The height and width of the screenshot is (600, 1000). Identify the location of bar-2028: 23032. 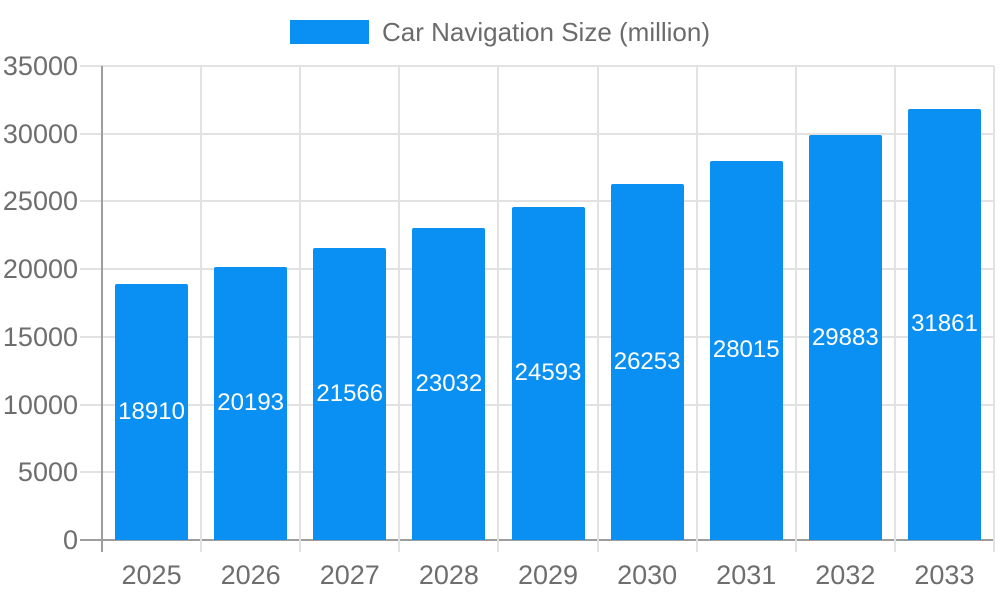
(449, 384).